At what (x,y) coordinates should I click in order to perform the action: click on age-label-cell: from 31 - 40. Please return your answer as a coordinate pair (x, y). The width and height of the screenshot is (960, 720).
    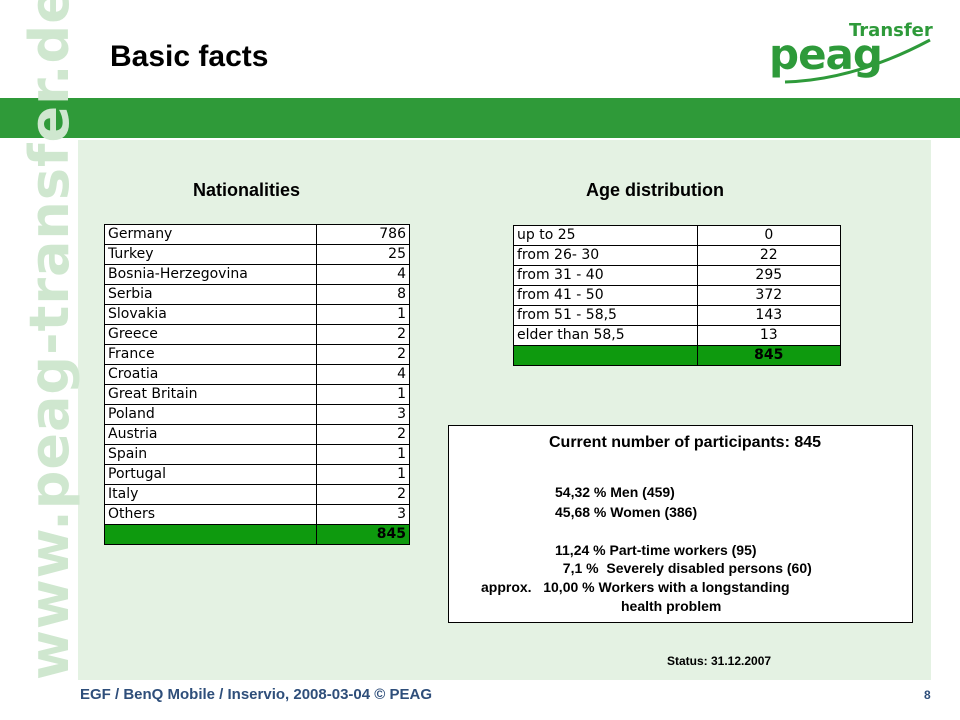
    Looking at the image, I should click on (605, 275).